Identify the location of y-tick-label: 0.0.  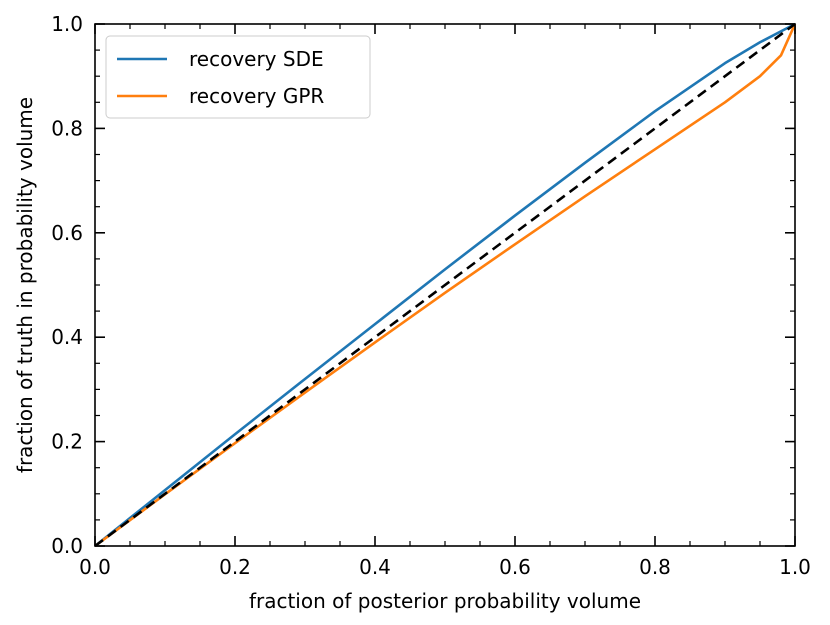
(67, 546).